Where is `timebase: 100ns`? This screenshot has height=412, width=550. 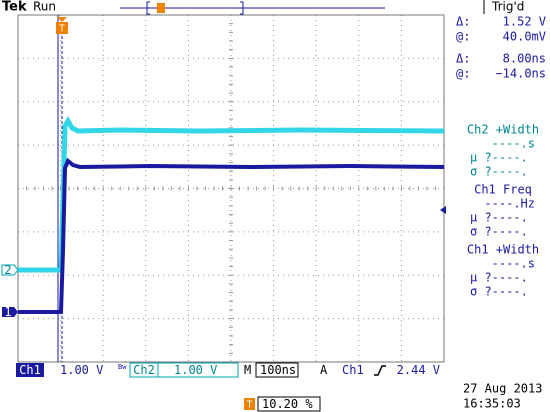 timebase: 100ns is located at coordinates (278, 370).